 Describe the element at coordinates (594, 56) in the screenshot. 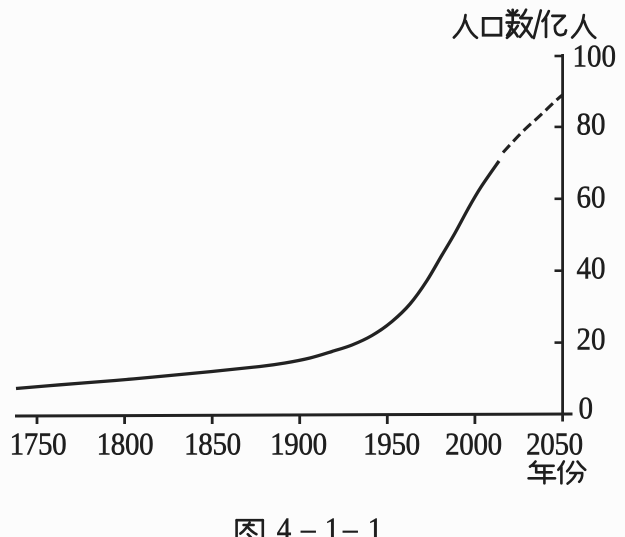

I see `svg-text: 100` at that location.